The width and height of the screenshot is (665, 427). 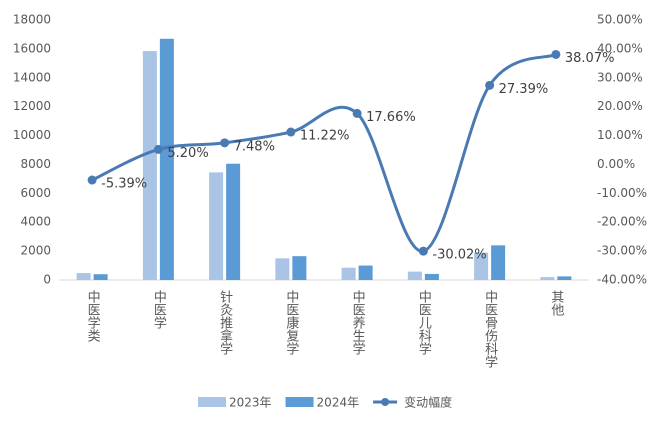 I want to click on legend-label: 2024年, so click(x=338, y=403).